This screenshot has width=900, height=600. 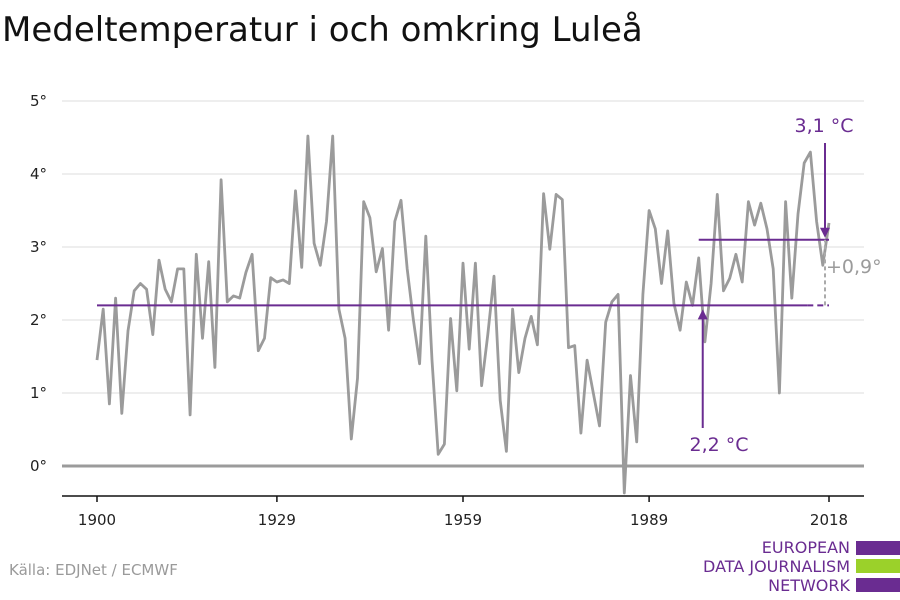 What do you see at coordinates (805, 547) in the screenshot?
I see `logo-line-1: EUROPEAN` at bounding box center [805, 547].